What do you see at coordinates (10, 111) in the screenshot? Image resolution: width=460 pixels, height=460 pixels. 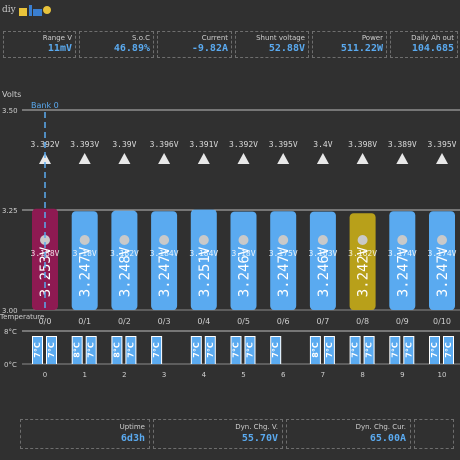 I see `y-tick-label: 3.50` at bounding box center [10, 111].